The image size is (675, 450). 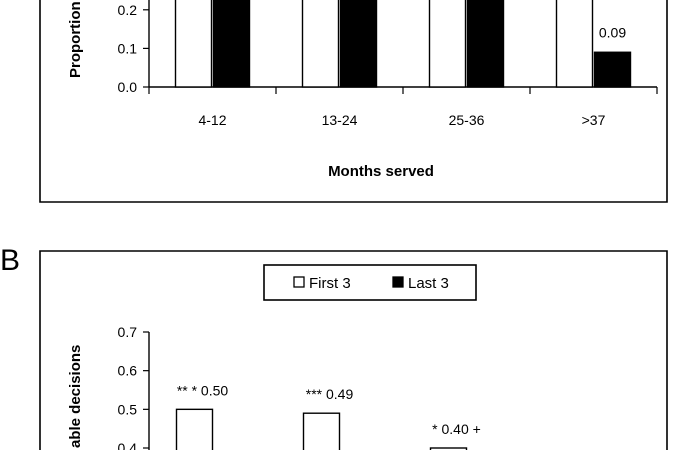 I want to click on panel-a-x-tick-label: 13-24, so click(x=340, y=120).